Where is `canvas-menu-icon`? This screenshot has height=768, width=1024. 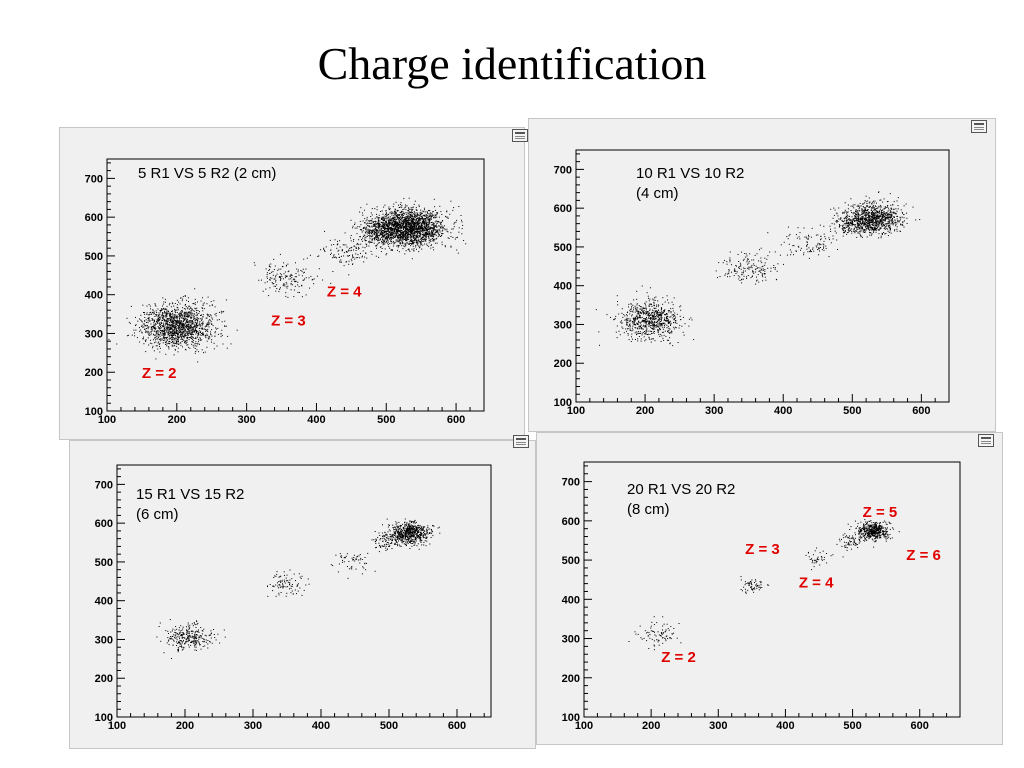 canvas-menu-icon is located at coordinates (520, 135).